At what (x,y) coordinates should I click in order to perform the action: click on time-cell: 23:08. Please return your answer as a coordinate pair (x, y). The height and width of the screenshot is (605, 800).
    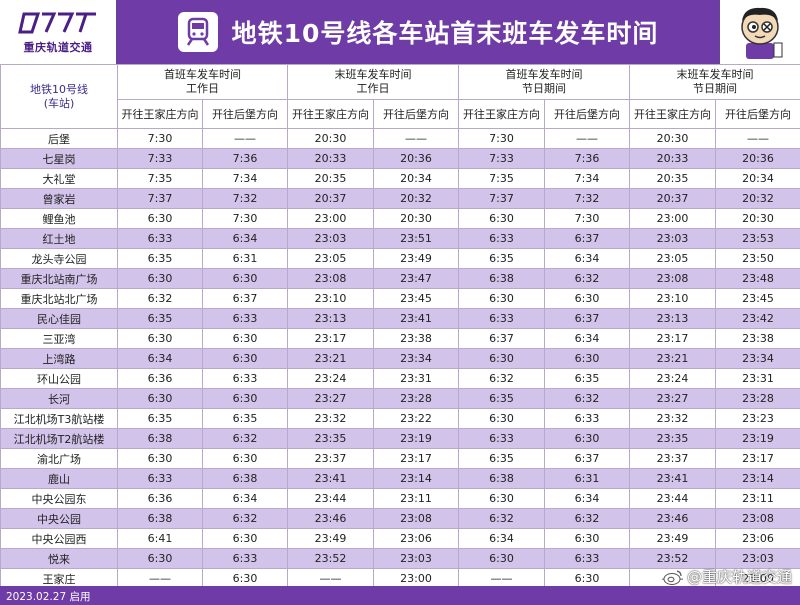
    Looking at the image, I should click on (672, 278).